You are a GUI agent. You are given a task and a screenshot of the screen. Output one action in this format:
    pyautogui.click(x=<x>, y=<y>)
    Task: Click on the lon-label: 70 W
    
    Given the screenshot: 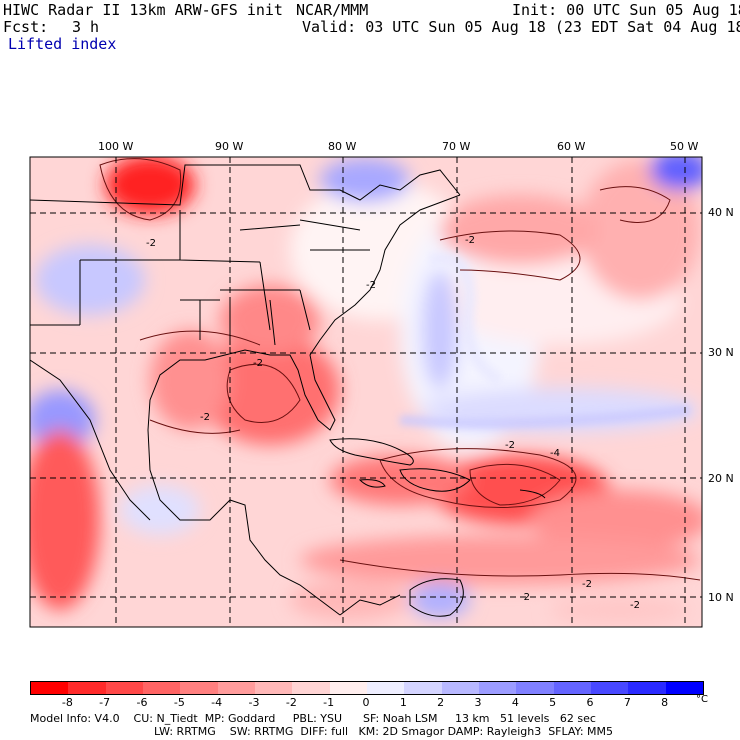 What is the action you would take?
    pyautogui.click(x=456, y=146)
    